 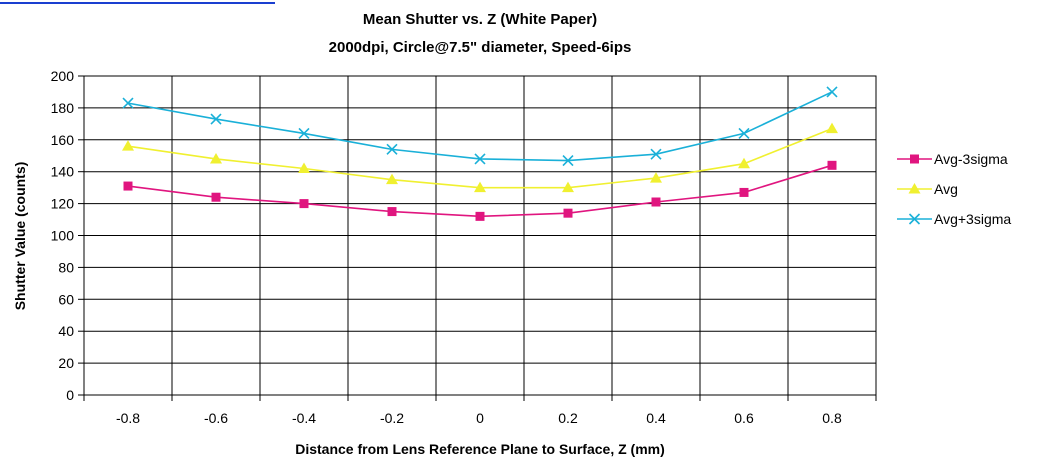 What do you see at coordinates (946, 189) in the screenshot?
I see `legend-label: Avg` at bounding box center [946, 189].